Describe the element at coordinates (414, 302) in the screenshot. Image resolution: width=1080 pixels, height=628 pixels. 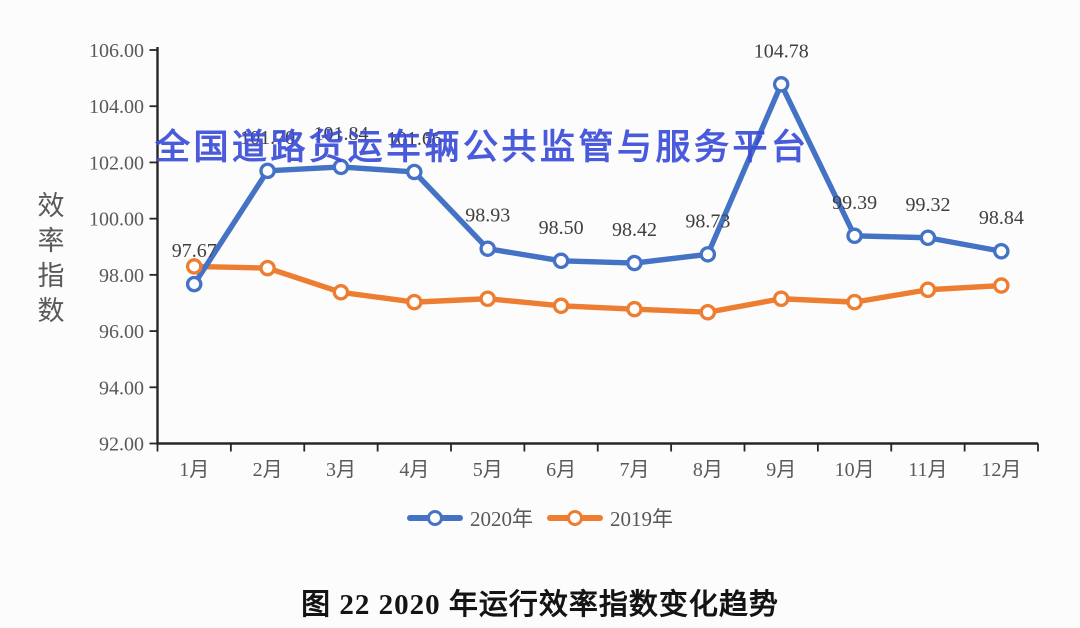
I see `marker-2019年-4月` at that location.